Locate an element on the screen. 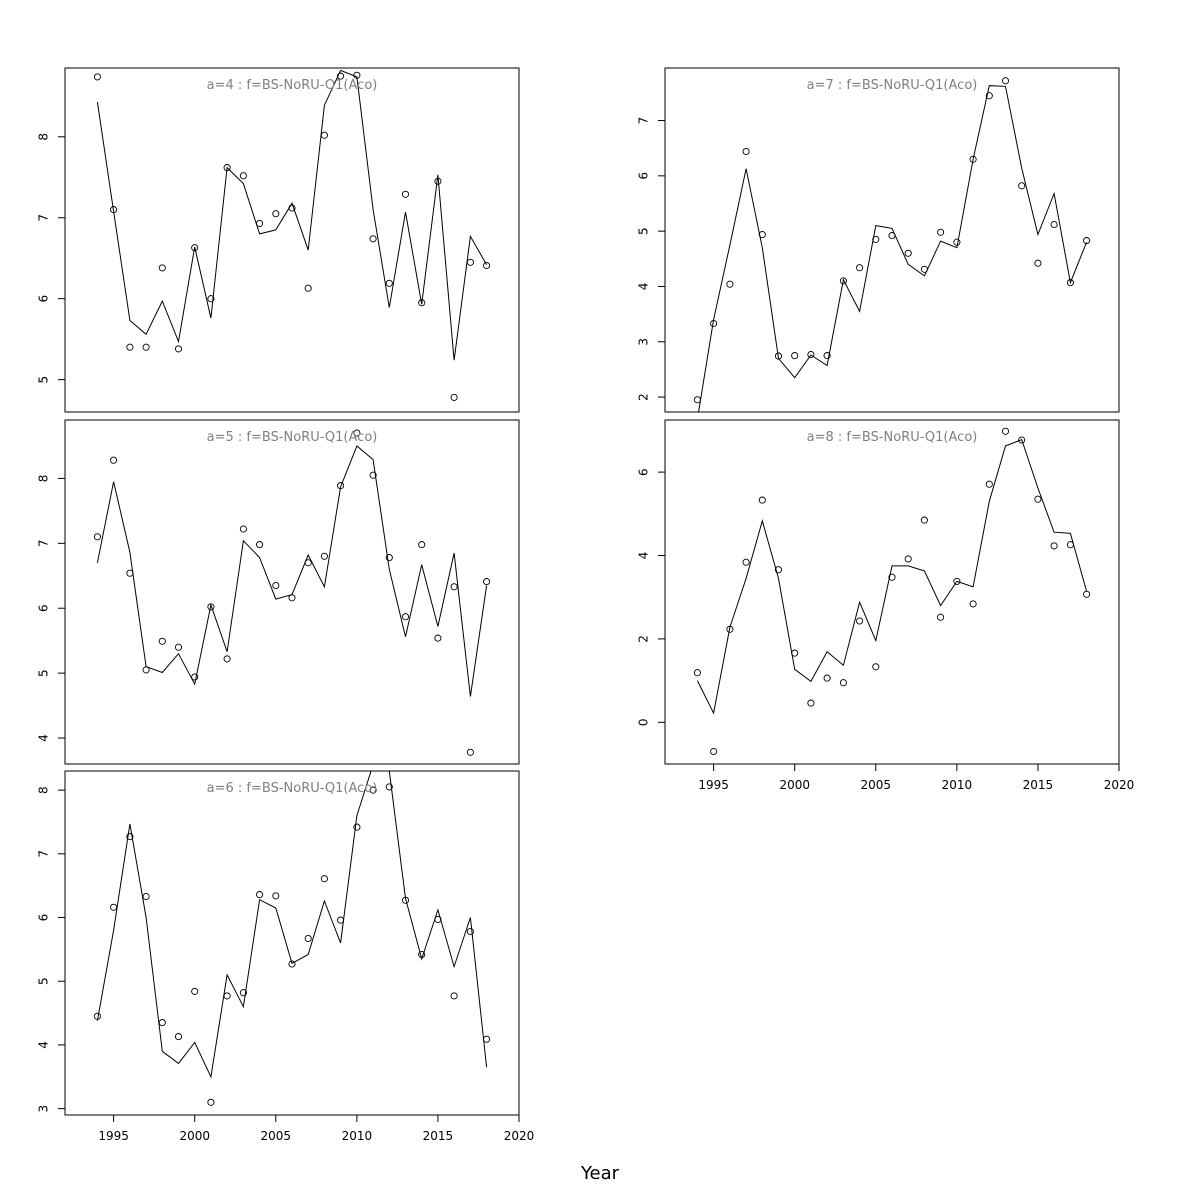 Image resolution: width=1200 pixels, height=1200 pixels. plot-frame is located at coordinates (892, 592).